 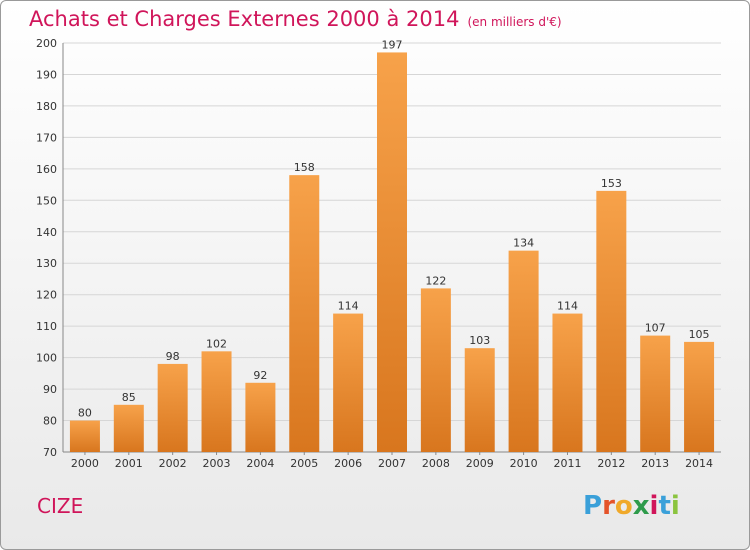 I want to click on bar-2006, so click(x=348, y=382).